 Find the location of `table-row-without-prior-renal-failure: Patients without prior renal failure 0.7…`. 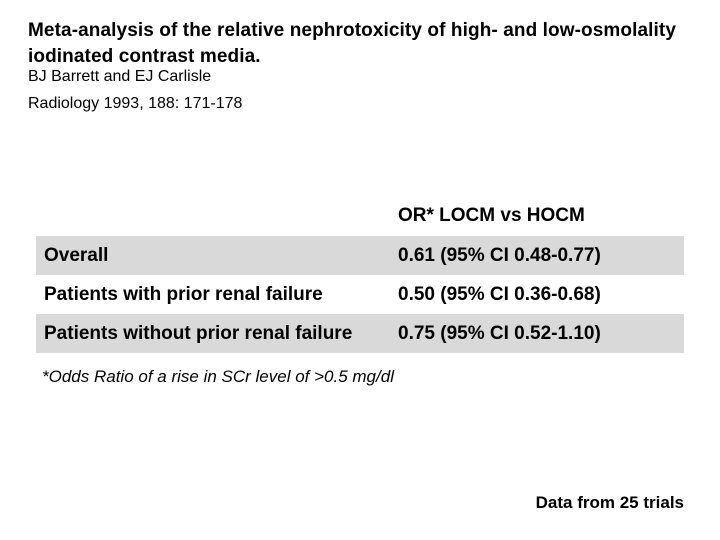

table-row-without-prior-renal-failure: Patients without prior renal failure 0.7… is located at coordinates (360, 333).